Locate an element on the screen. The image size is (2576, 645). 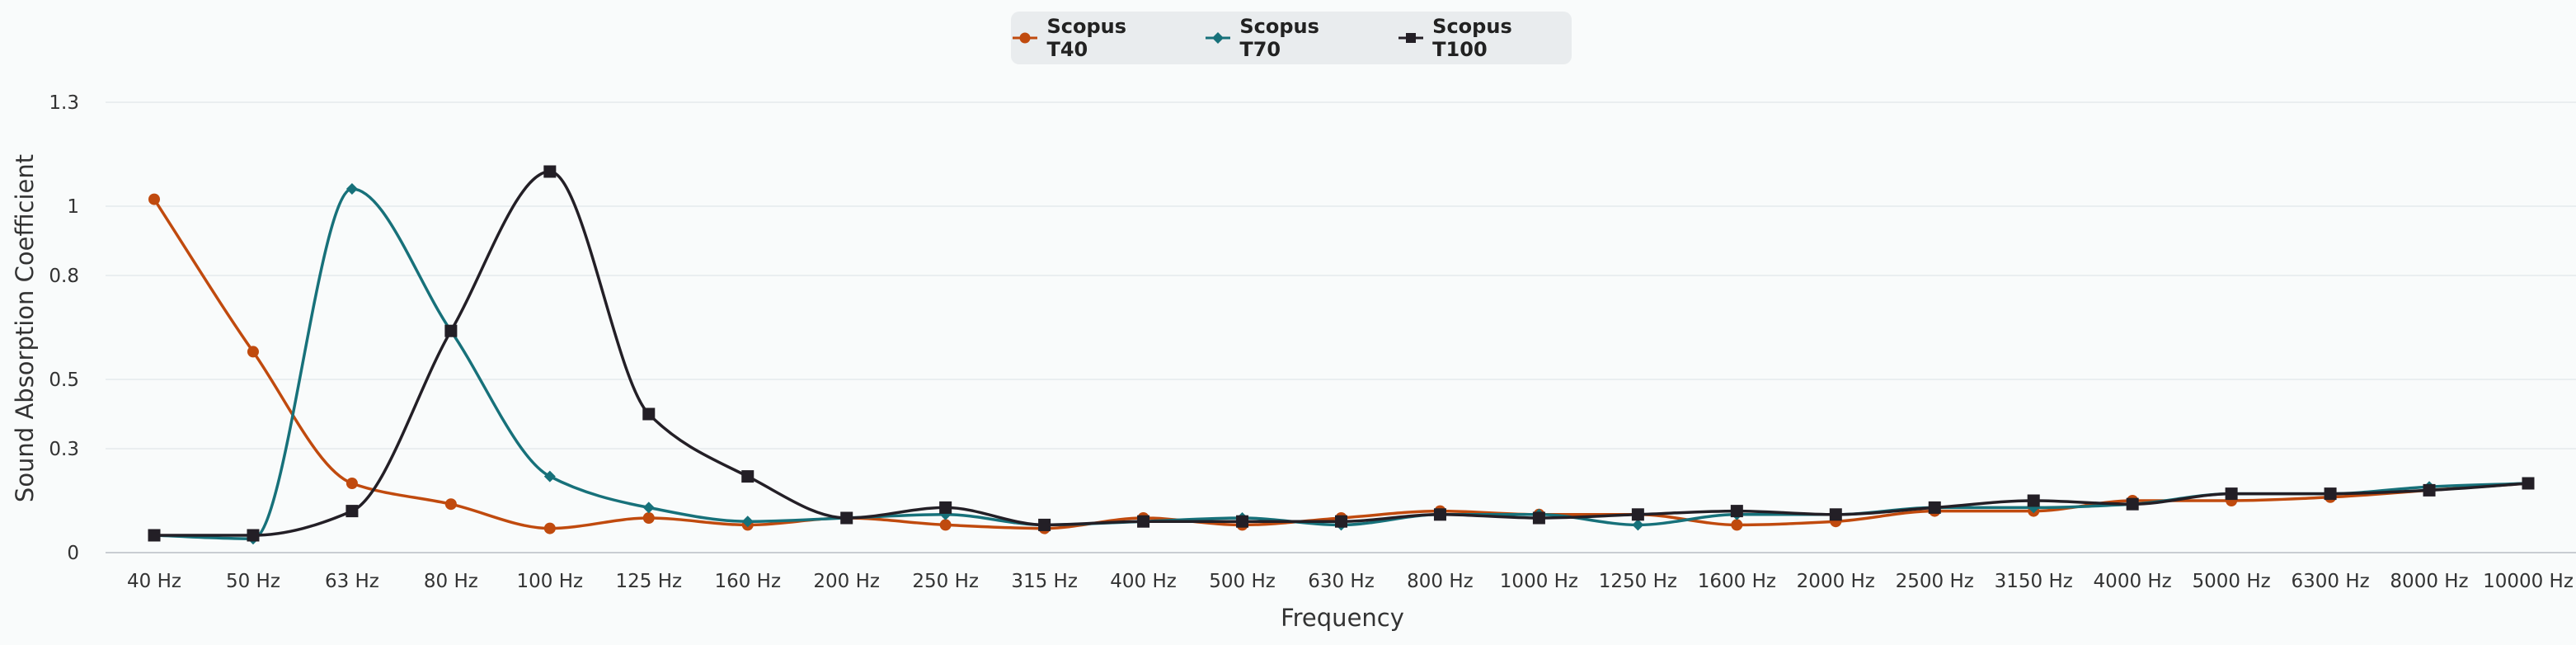
chart-legend: Scopus T40 Scopus T70 Scopus T100 is located at coordinates (1291, 38).